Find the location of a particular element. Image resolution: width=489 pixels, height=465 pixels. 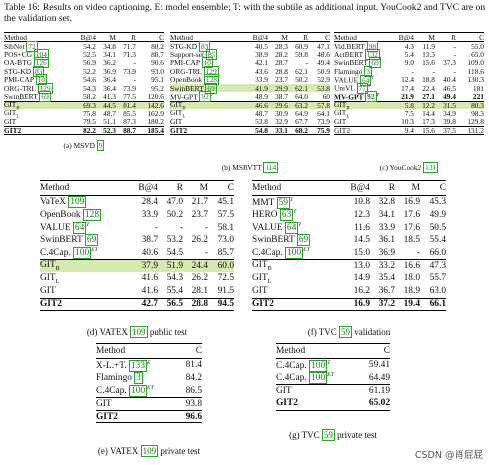

method-cell: GIT2 is located at coordinates (86, 304).